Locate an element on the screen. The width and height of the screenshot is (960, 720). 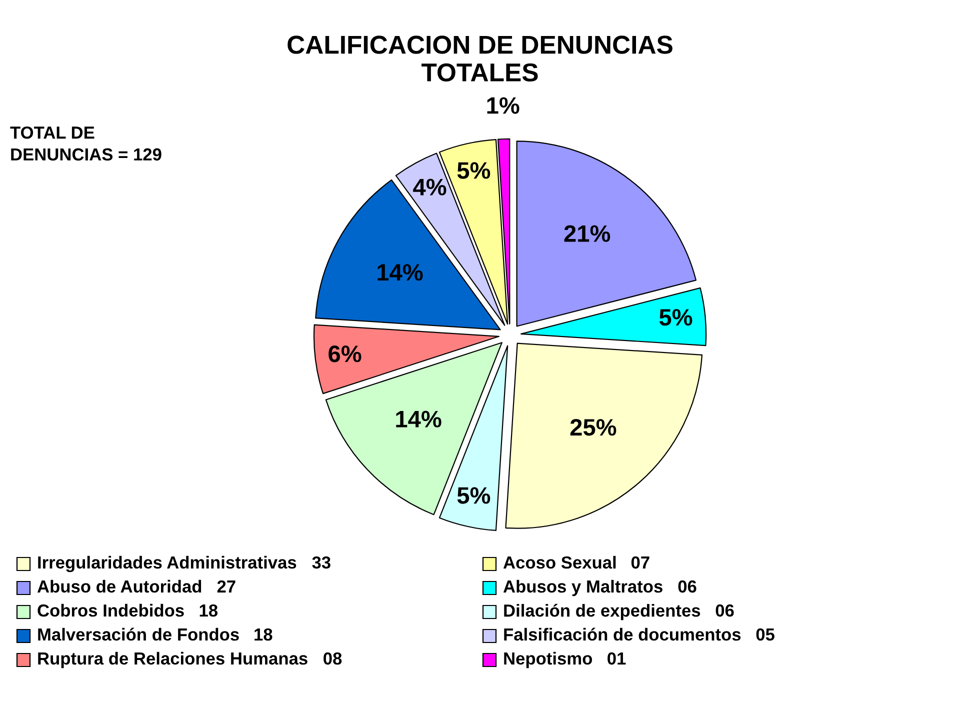
data-label: 08 is located at coordinates (333, 658).